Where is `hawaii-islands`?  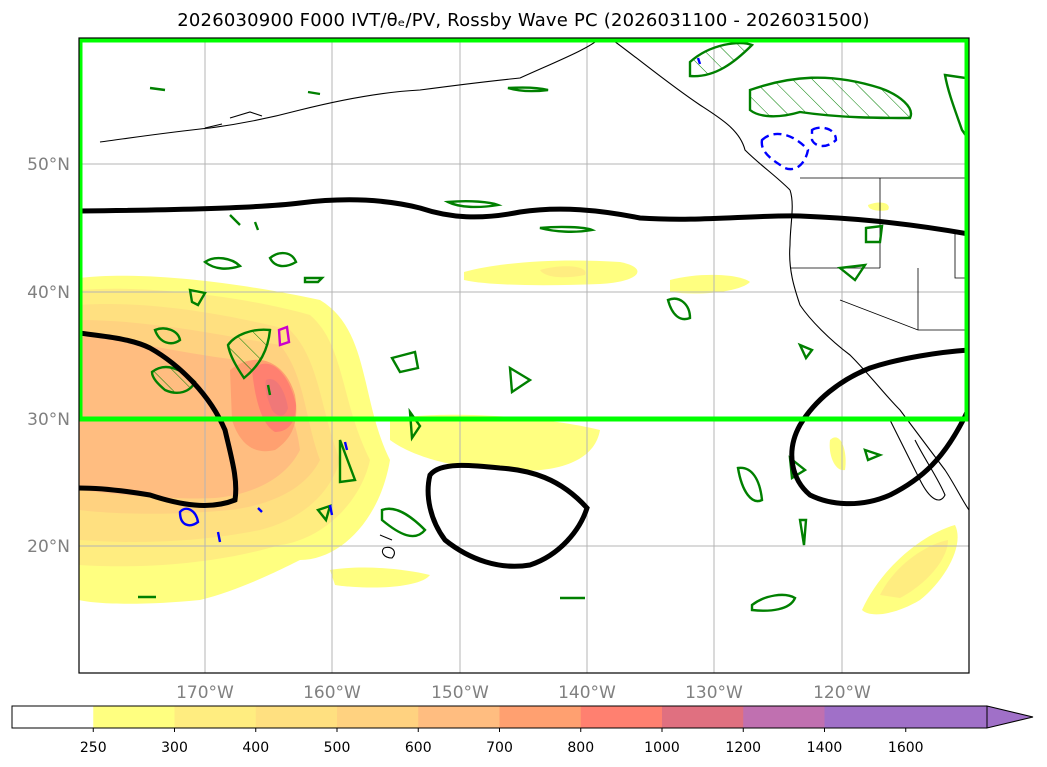 hawaii-islands is located at coordinates (387, 546).